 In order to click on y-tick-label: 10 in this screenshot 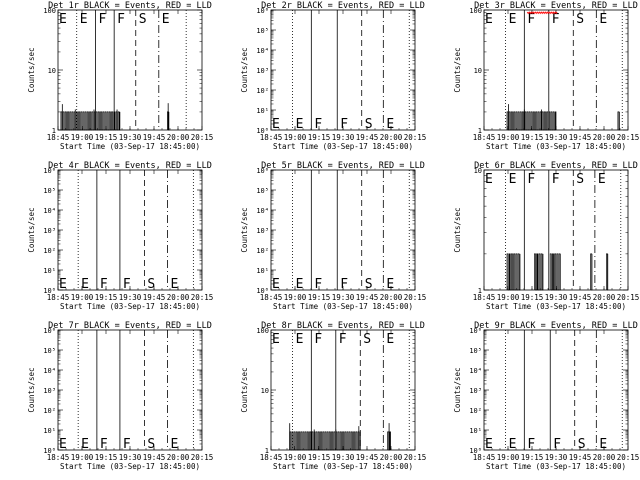, I will do `click(265, 391)`.